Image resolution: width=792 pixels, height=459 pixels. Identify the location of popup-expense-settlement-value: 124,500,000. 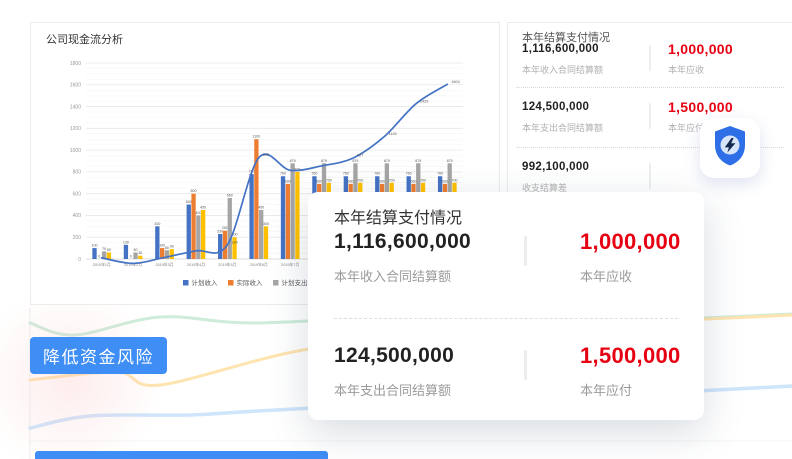
(394, 355).